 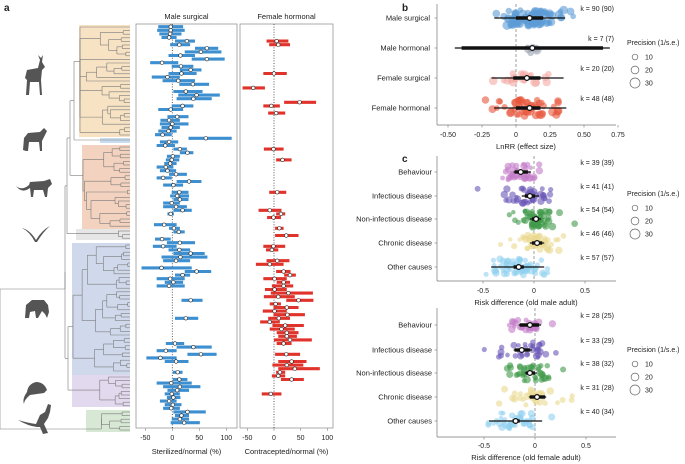 I want to click on row-label: Non-infectious disease, so click(x=394, y=373).